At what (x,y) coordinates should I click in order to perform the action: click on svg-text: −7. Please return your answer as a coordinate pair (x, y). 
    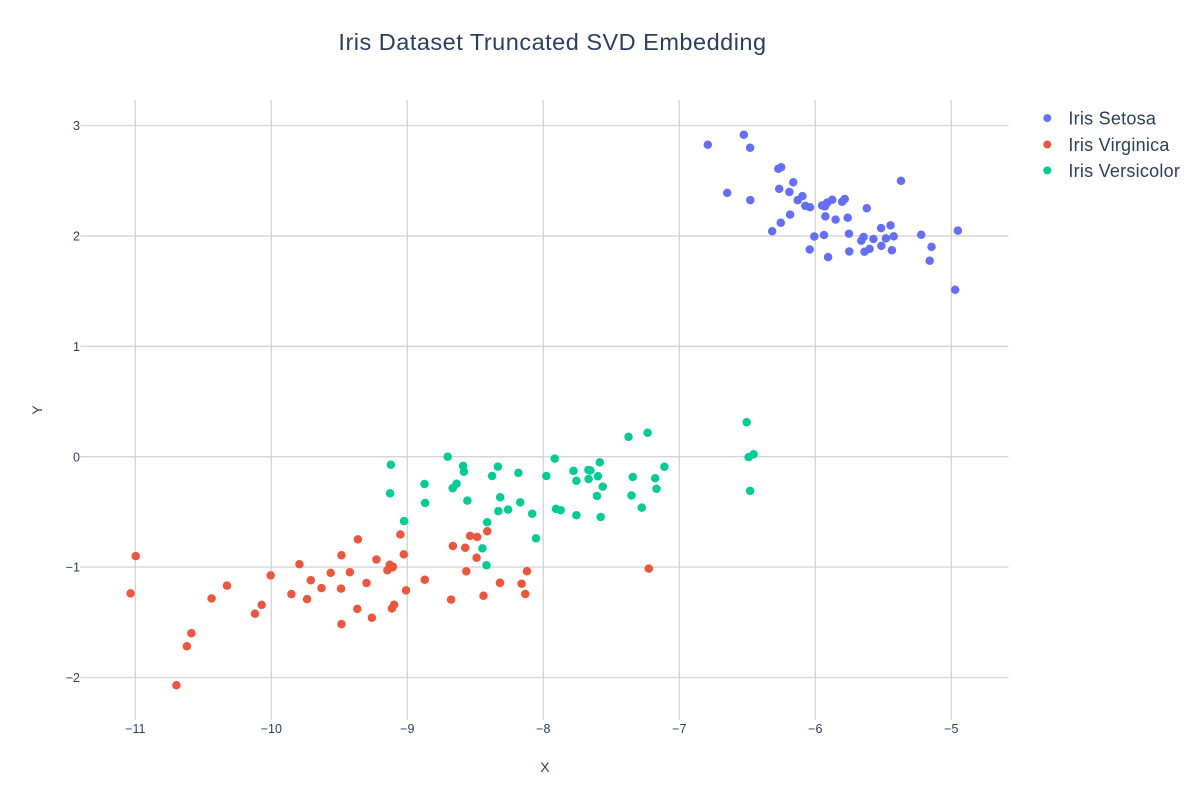
    Looking at the image, I should click on (679, 729).